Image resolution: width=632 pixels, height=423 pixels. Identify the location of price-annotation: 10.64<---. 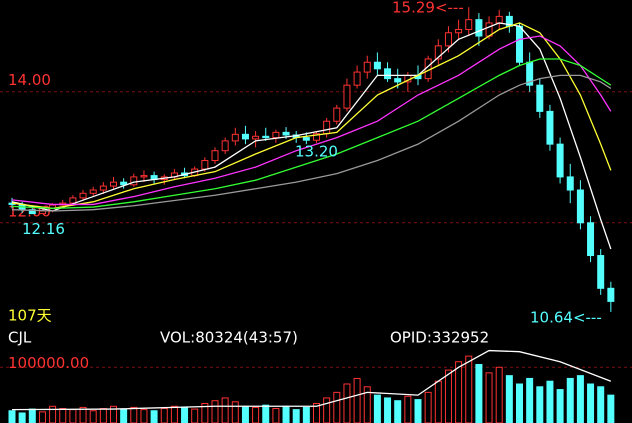
(566, 317).